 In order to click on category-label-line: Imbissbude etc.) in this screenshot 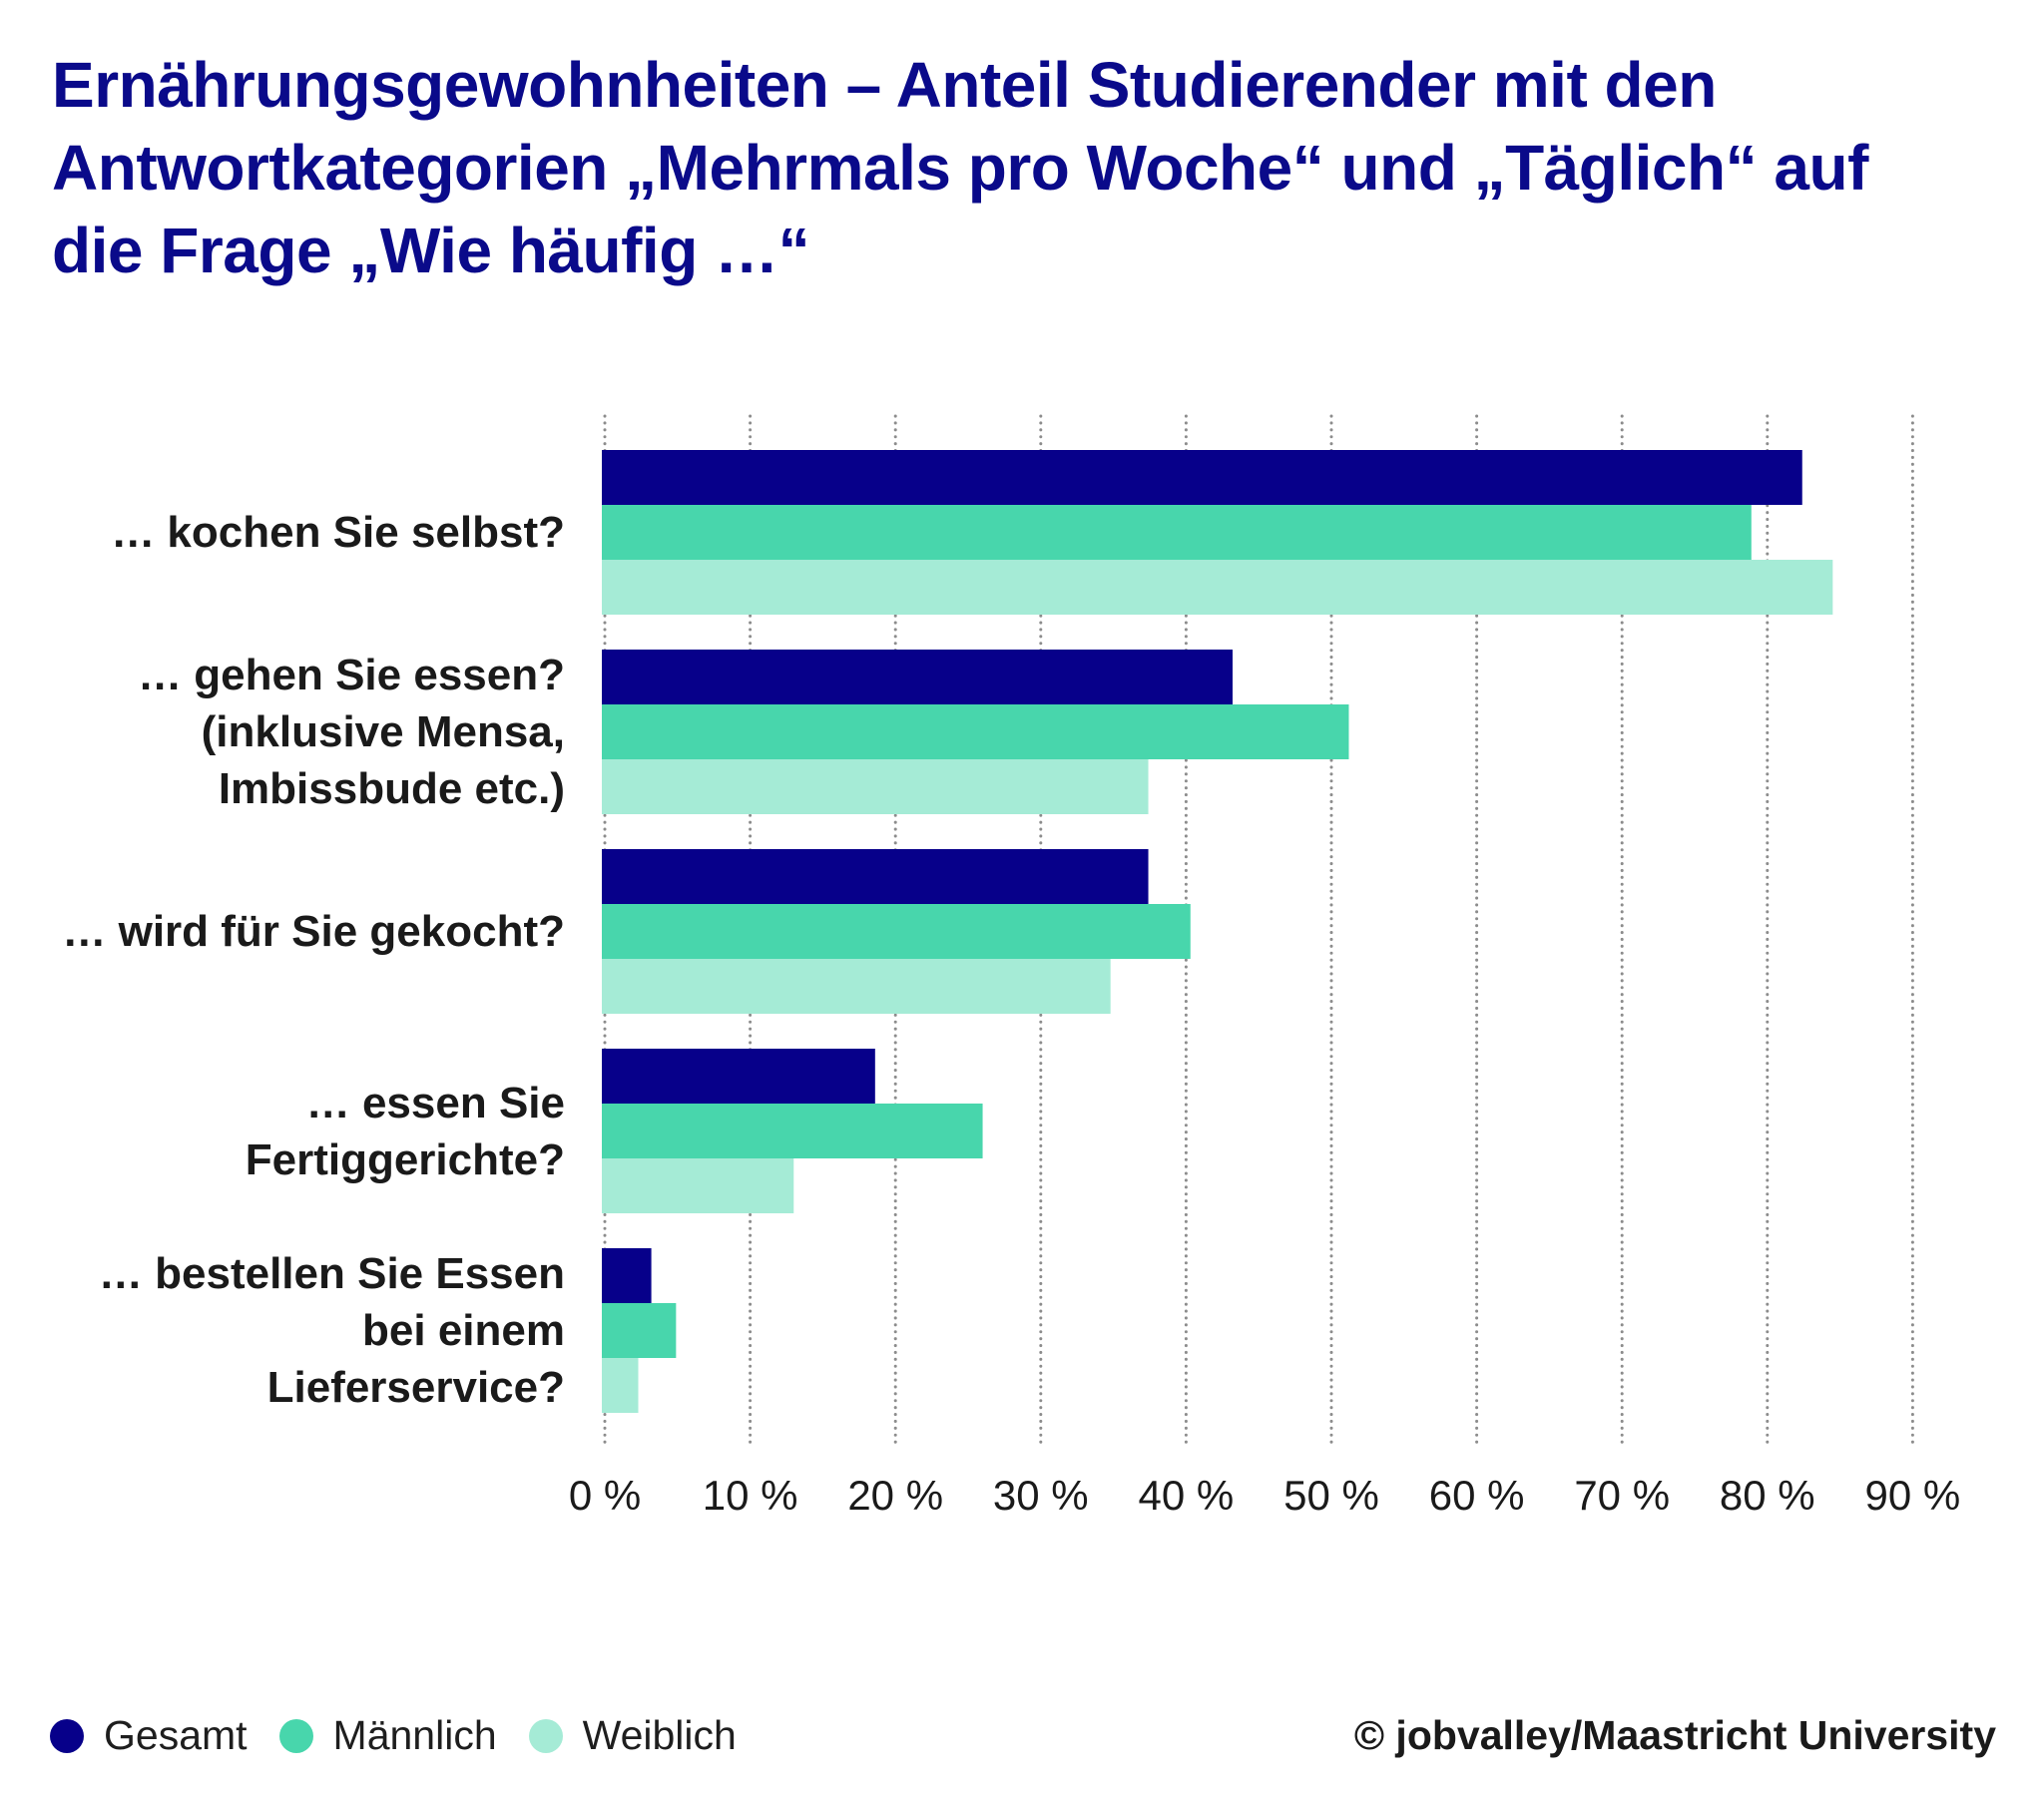, I will do `click(391, 788)`.